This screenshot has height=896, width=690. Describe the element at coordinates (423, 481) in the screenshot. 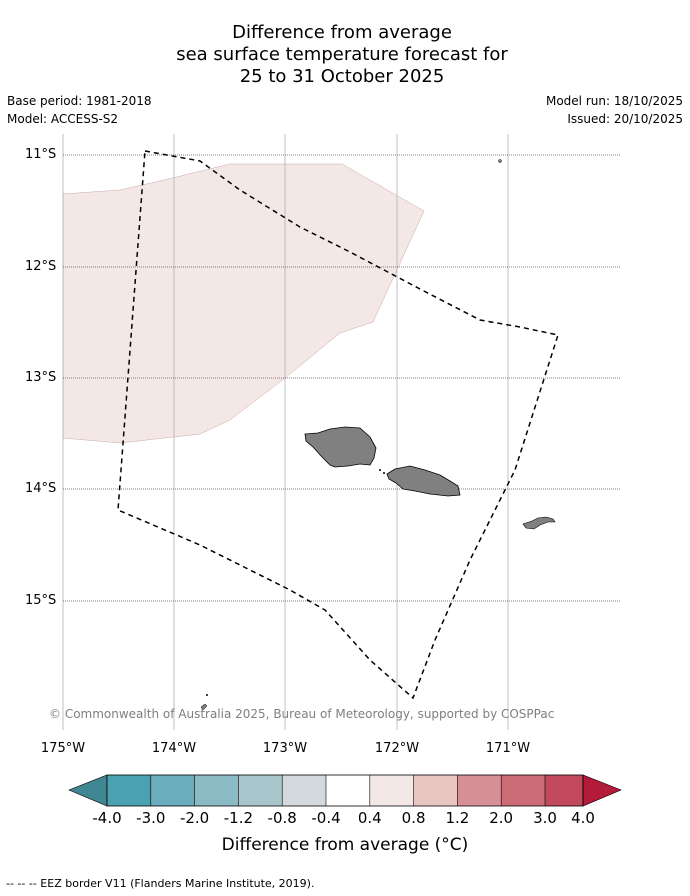

I see `upolu-island` at that location.